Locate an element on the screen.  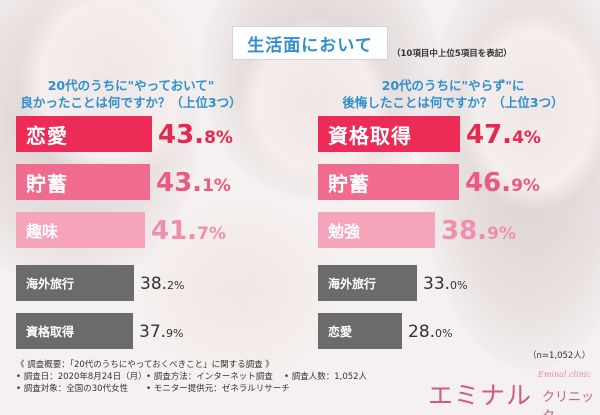
survey-people: • 調査人数：1,052人 is located at coordinates (326, 377).